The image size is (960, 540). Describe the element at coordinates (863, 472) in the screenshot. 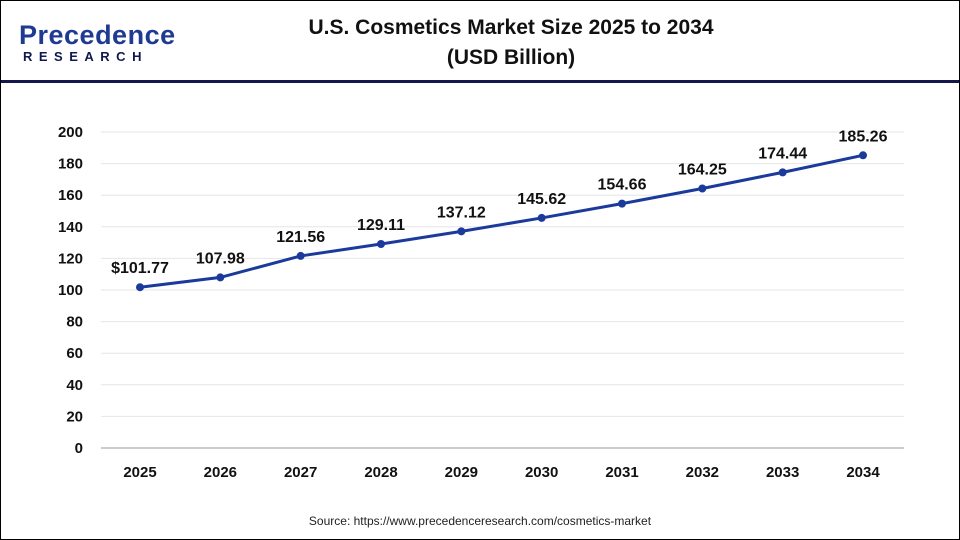

I see `x-tick-label: 2034` at that location.